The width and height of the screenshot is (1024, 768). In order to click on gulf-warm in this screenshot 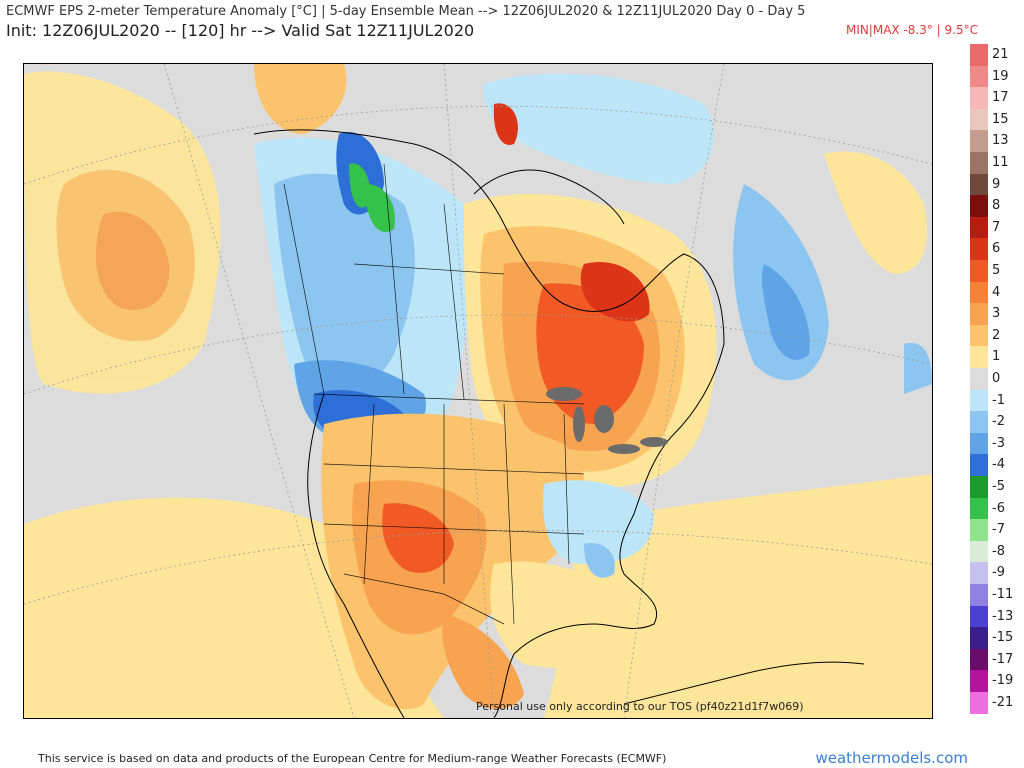, I will do `click(567, 614)`.